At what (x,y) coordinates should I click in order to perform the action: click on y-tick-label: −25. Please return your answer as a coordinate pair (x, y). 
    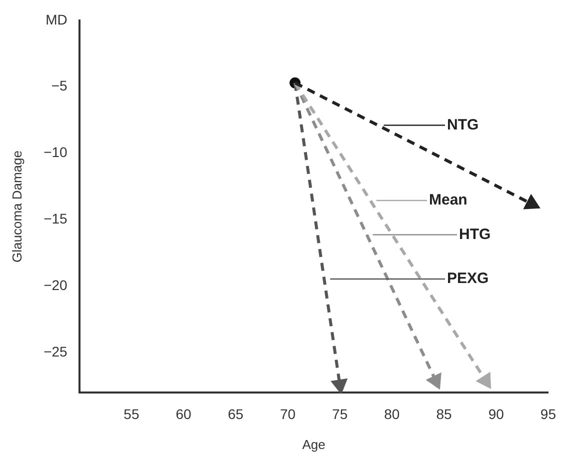
    Looking at the image, I should click on (56, 352).